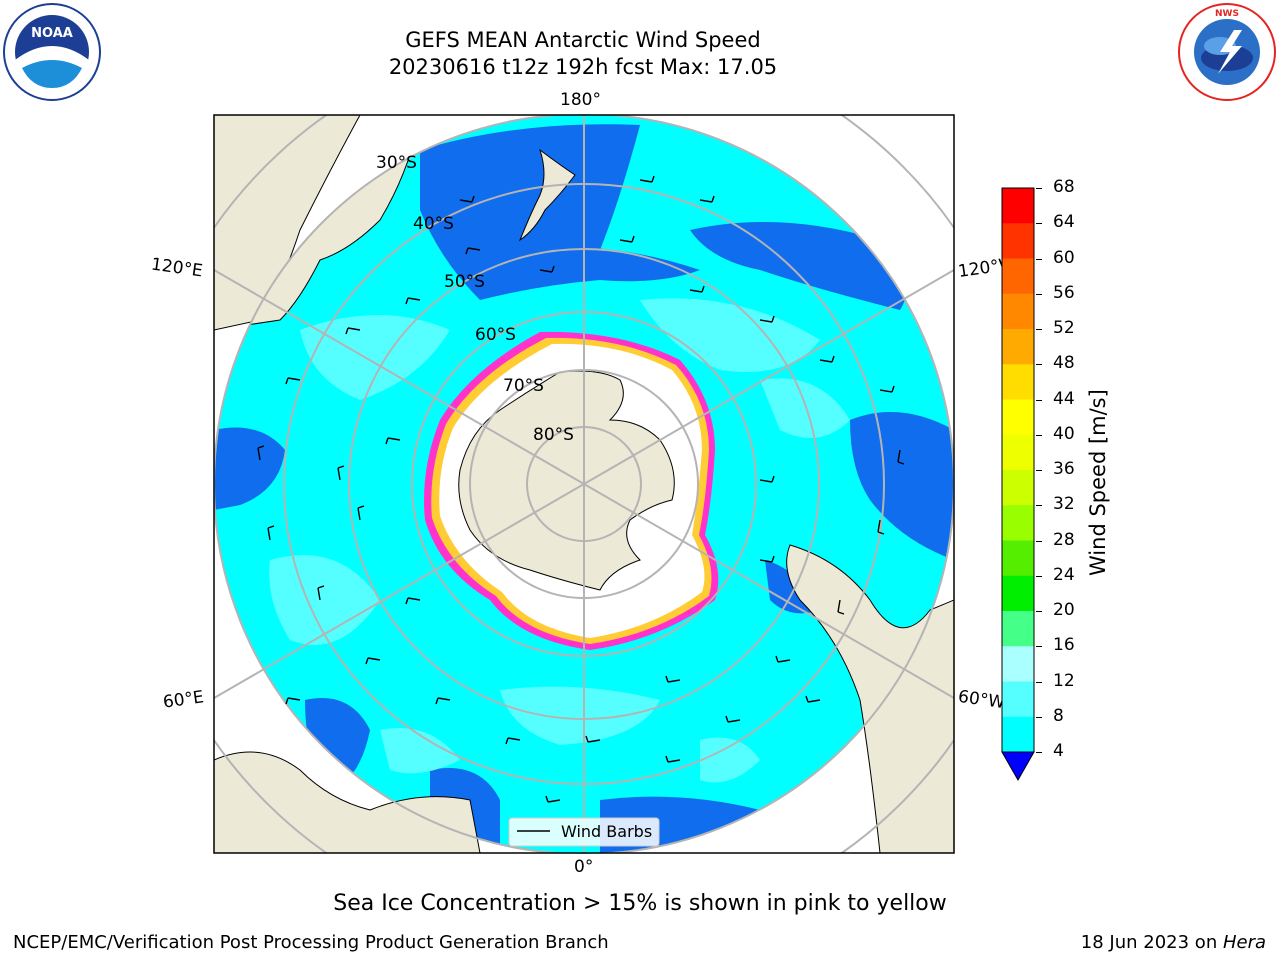 The height and width of the screenshot is (960, 1280). Describe the element at coordinates (1064, 680) in the screenshot. I see `colorbar-tick-label: 12` at that location.